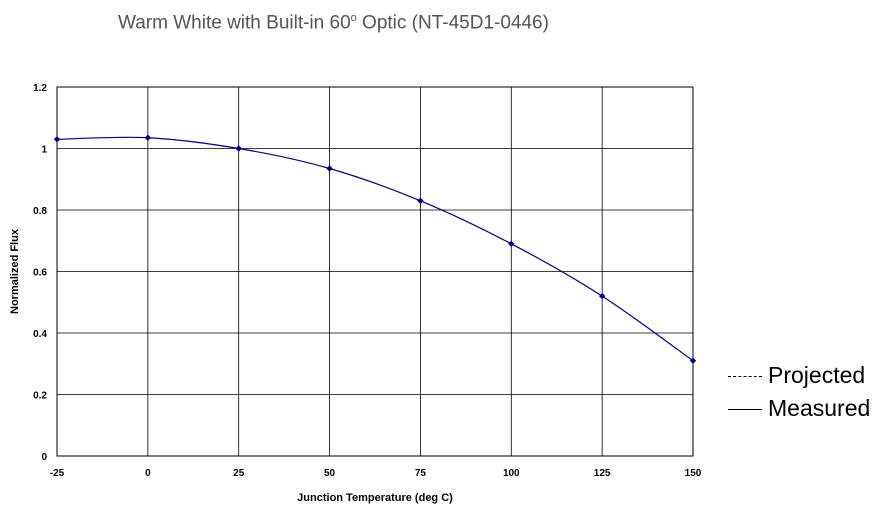 The width and height of the screenshot is (888, 510). I want to click on x-tick-label: 150, so click(693, 473).